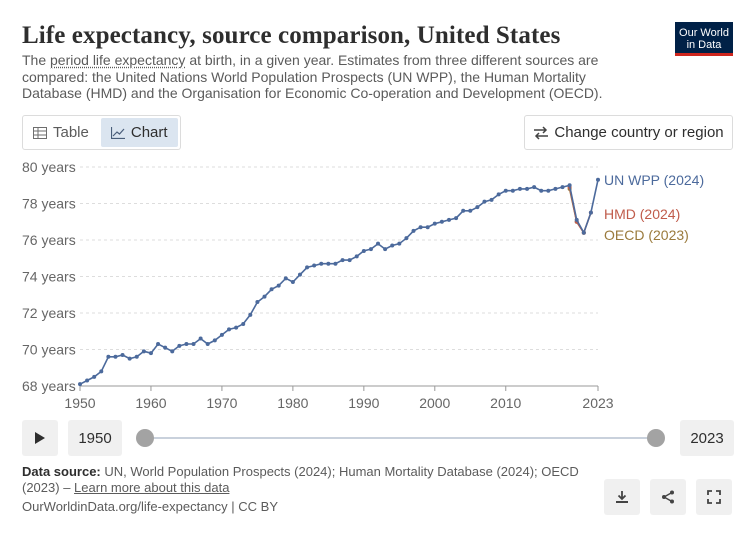 Image resolution: width=750 pixels, height=538 pixels. What do you see at coordinates (656, 438) in the screenshot?
I see `timeline-end-handle` at bounding box center [656, 438].